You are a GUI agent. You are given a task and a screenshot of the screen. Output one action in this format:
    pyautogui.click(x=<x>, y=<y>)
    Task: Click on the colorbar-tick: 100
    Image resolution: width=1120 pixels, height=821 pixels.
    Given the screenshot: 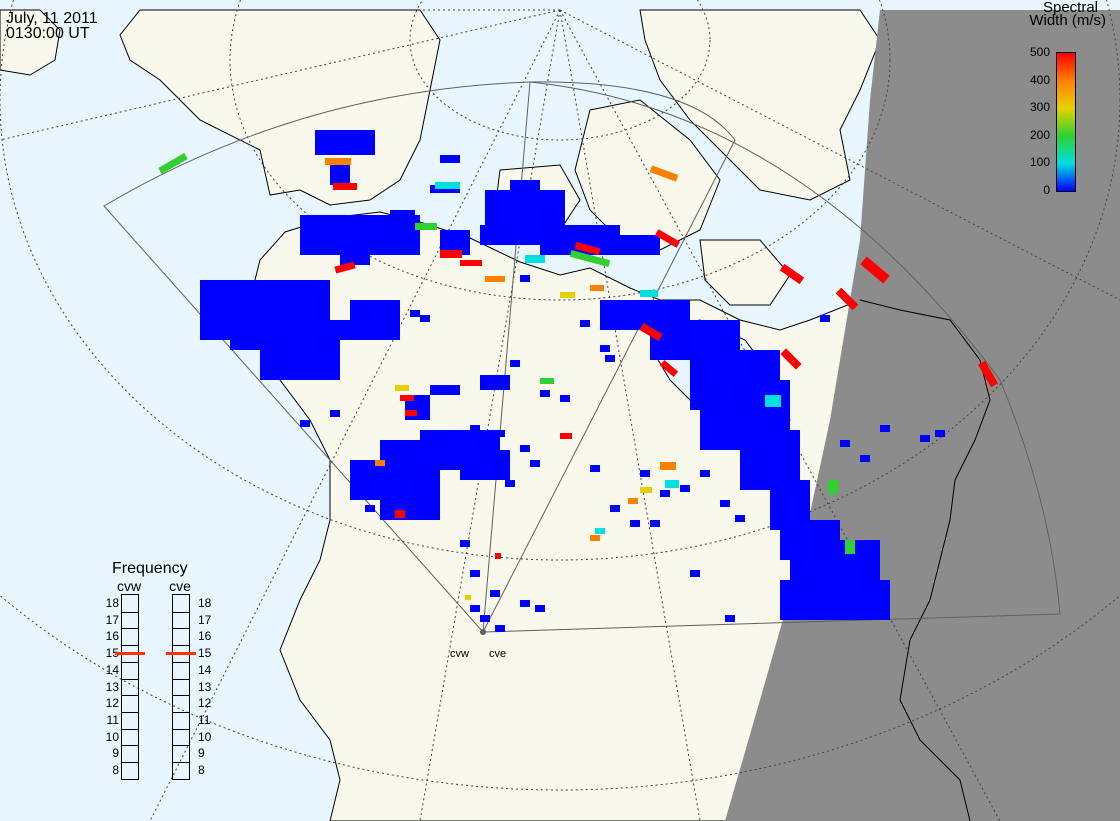 What is the action you would take?
    pyautogui.click(x=1039, y=162)
    